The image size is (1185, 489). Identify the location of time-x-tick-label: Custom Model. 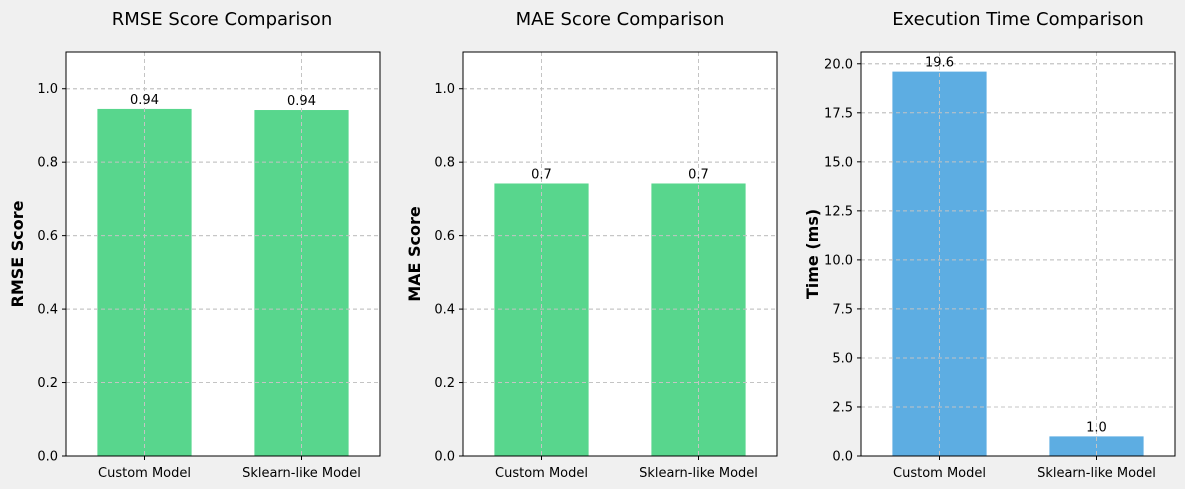
(939, 473).